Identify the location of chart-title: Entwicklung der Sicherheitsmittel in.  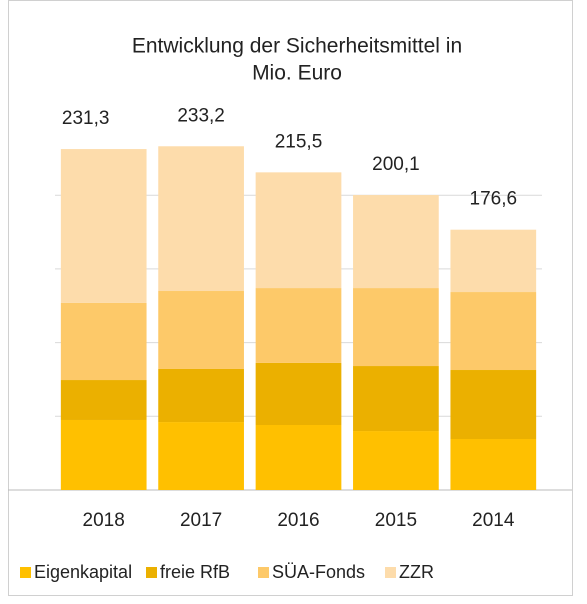
(297, 46).